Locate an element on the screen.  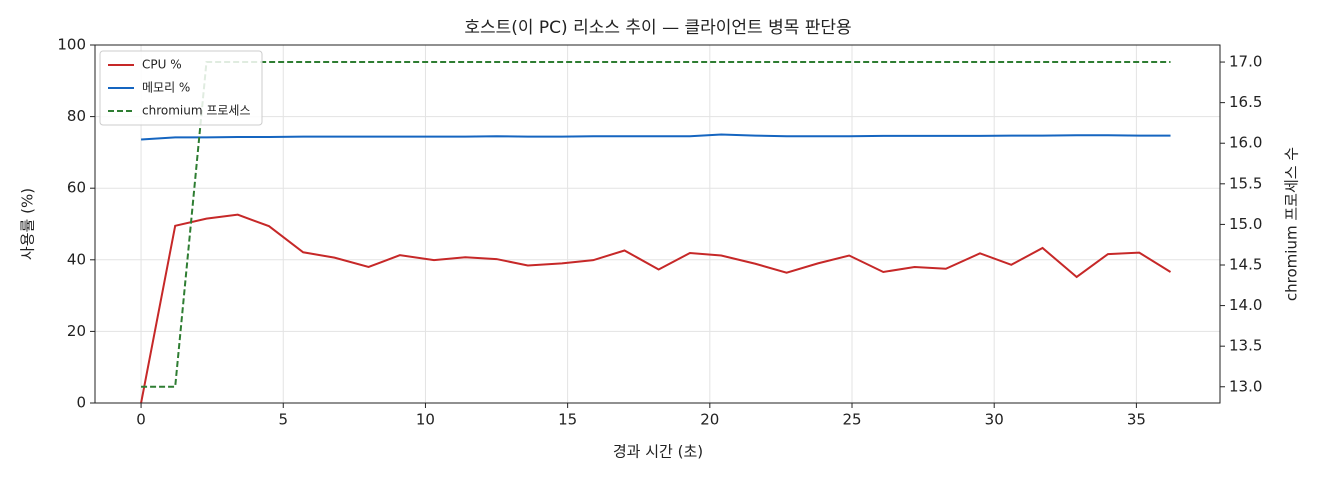
y-tick-label: 60 is located at coordinates (76, 188).